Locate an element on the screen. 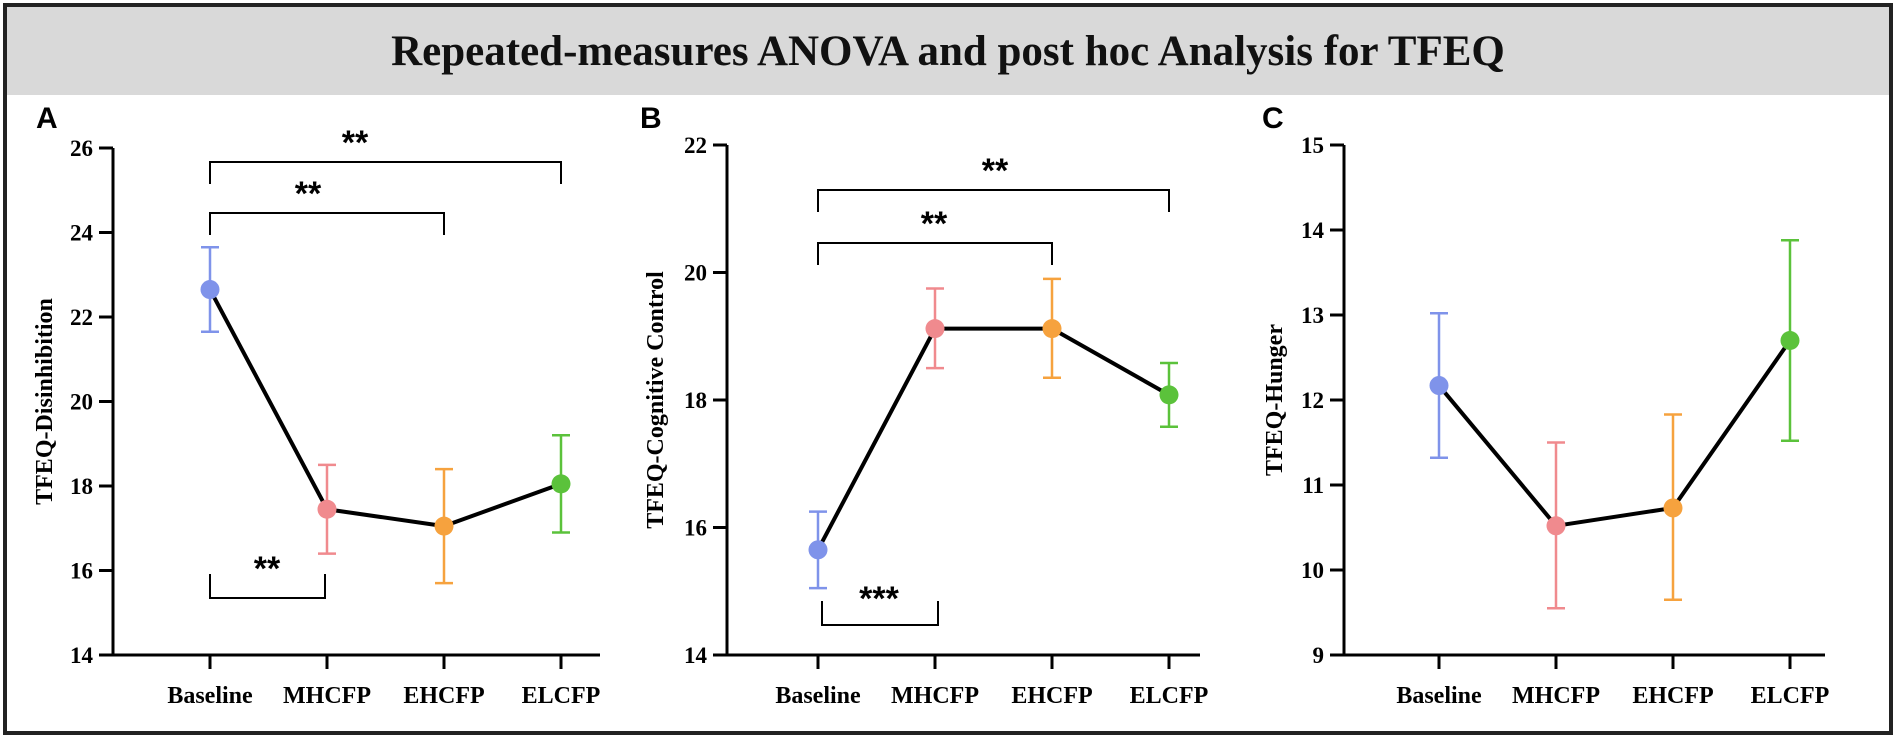  panel-a-series-line is located at coordinates (385, 408).